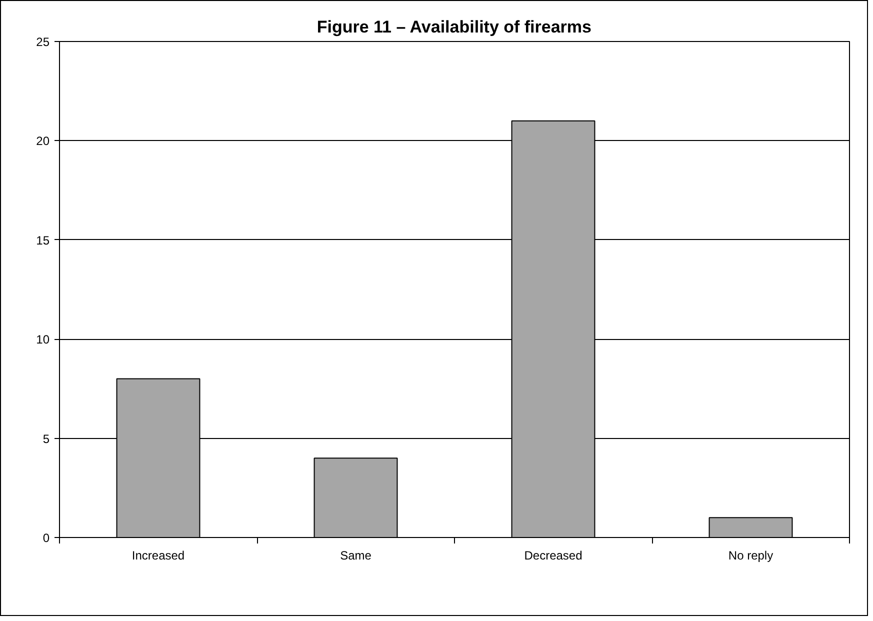 This screenshot has height=621, width=873. What do you see at coordinates (356, 555) in the screenshot?
I see `x-tick-label: Same` at bounding box center [356, 555].